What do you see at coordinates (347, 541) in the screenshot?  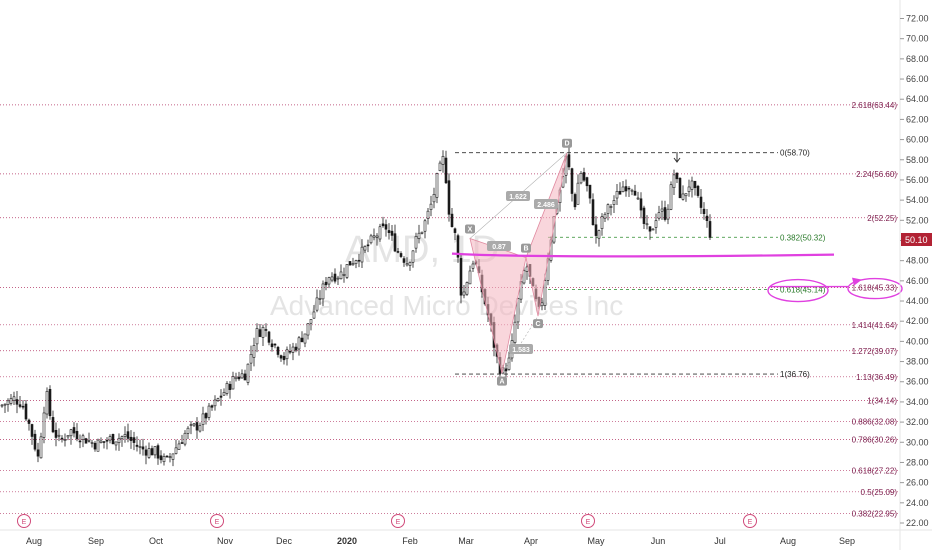 I see `x-tick-label: 2020` at bounding box center [347, 541].